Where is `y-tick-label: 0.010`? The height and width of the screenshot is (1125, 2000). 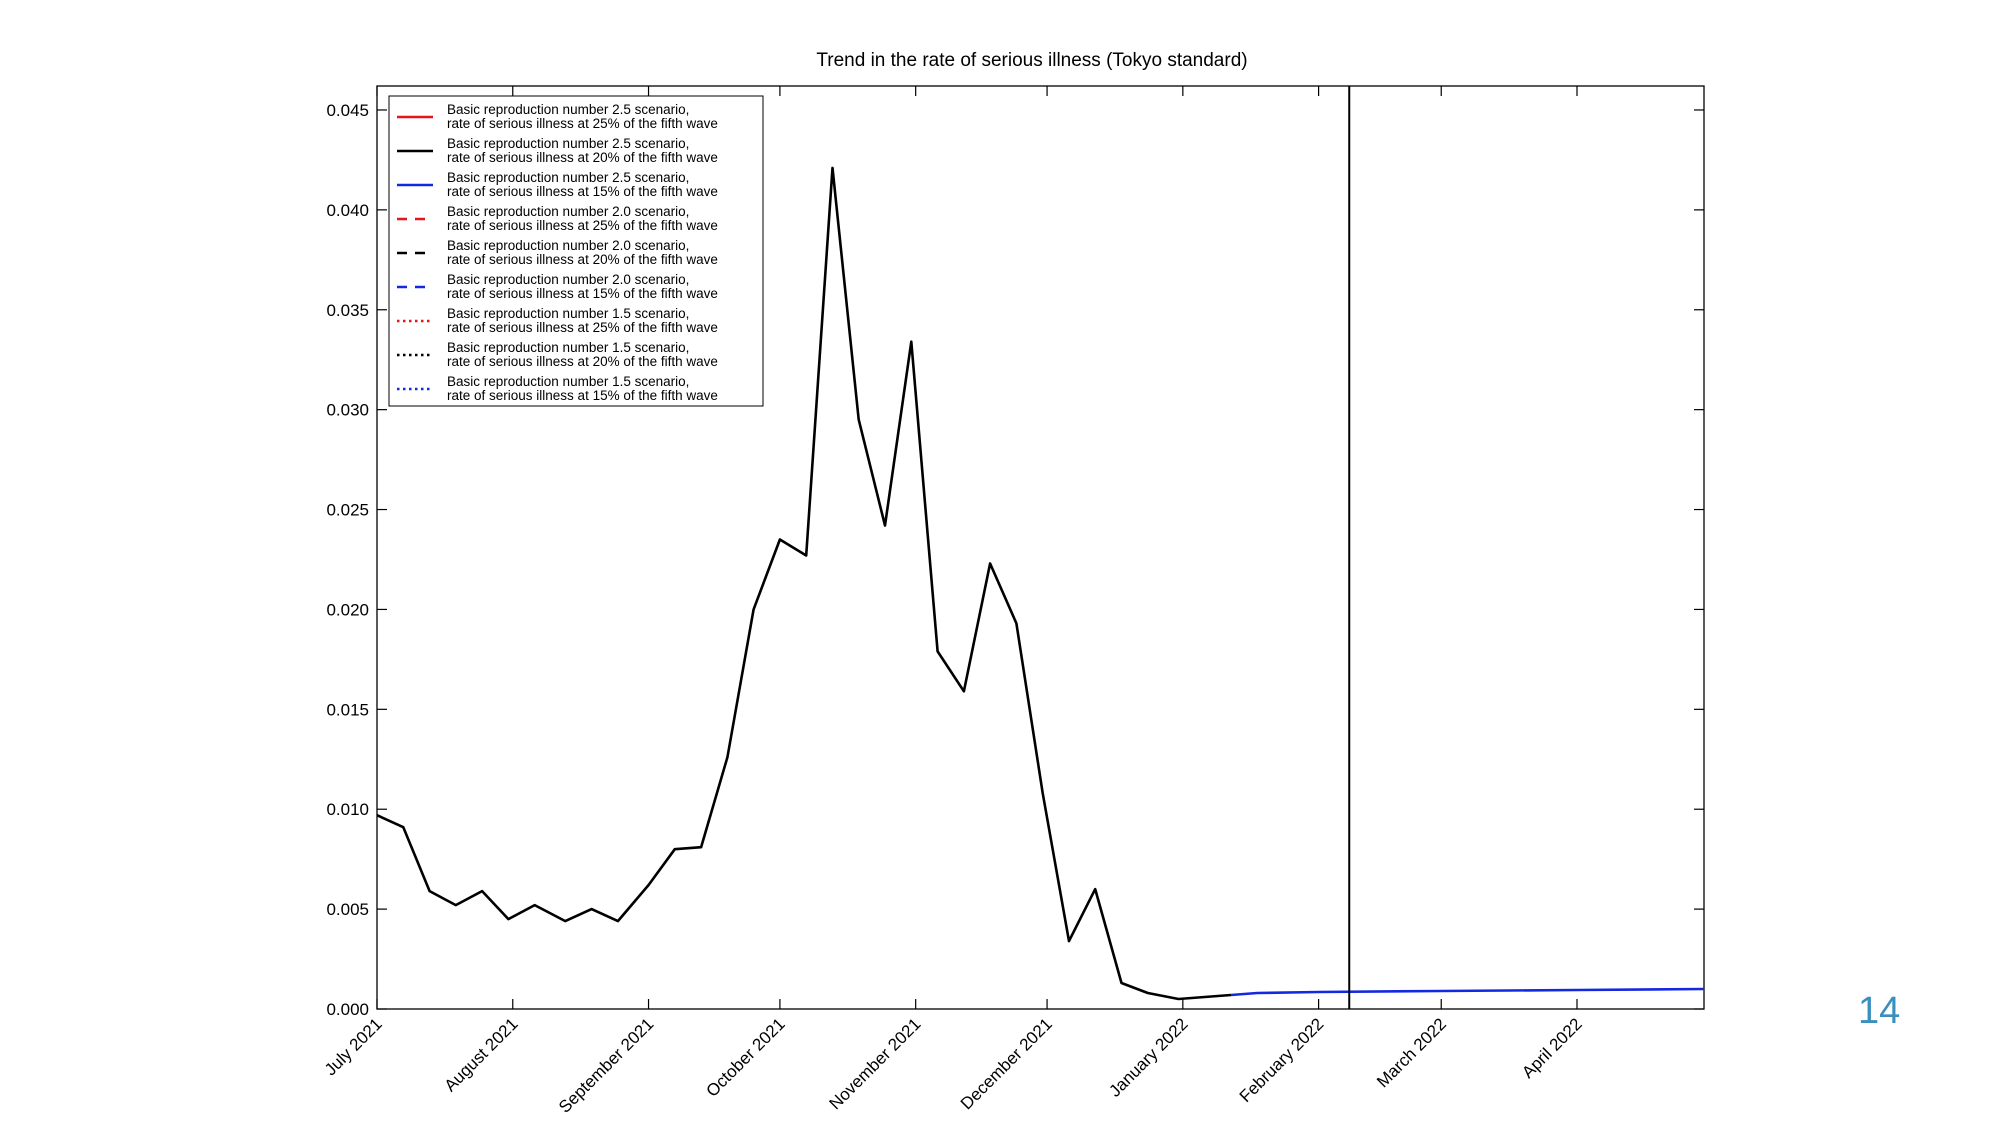
y-tick-label: 0.010 is located at coordinates (347, 809).